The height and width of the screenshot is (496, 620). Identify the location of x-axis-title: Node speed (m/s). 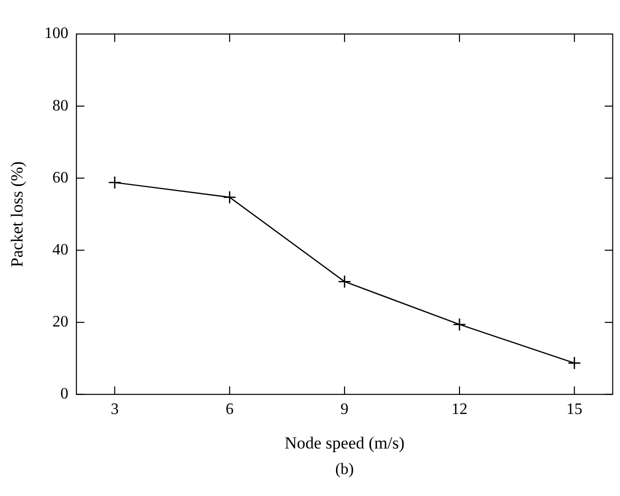
(344, 442).